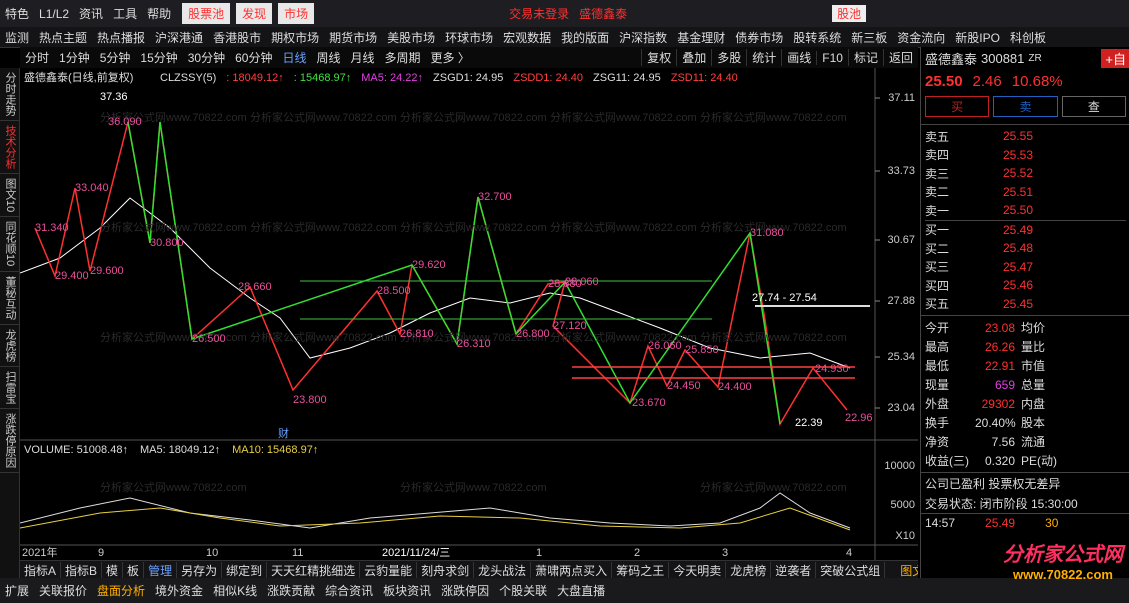 Image resolution: width=1129 pixels, height=603 pixels. I want to click on indicator-tab: 突破公式组, so click(851, 570).